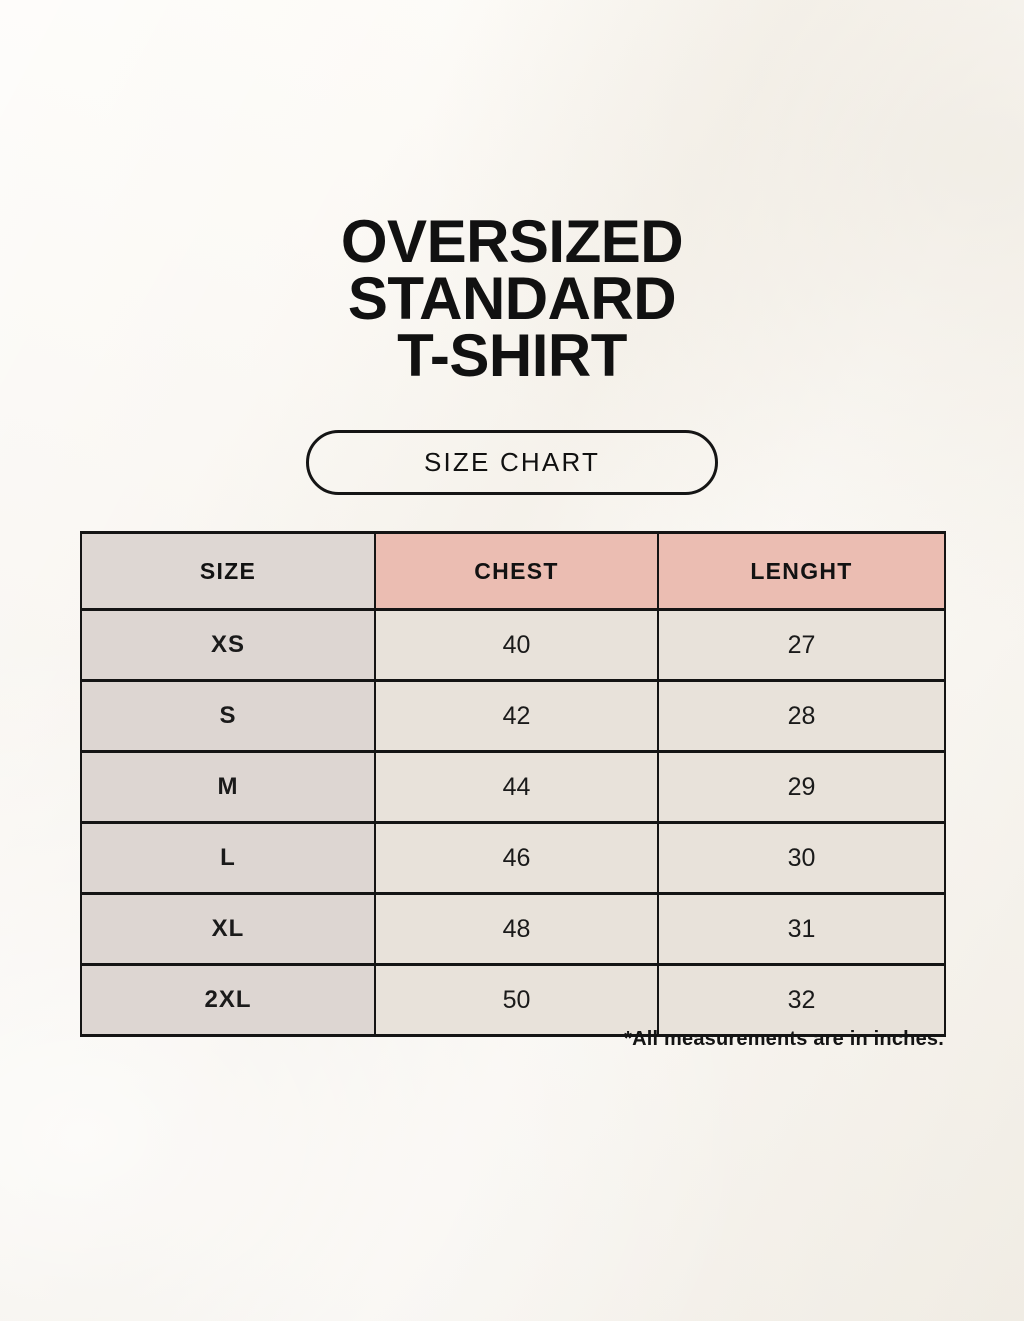  What do you see at coordinates (512, 241) in the screenshot?
I see `title-line-1: OVERSIZED` at bounding box center [512, 241].